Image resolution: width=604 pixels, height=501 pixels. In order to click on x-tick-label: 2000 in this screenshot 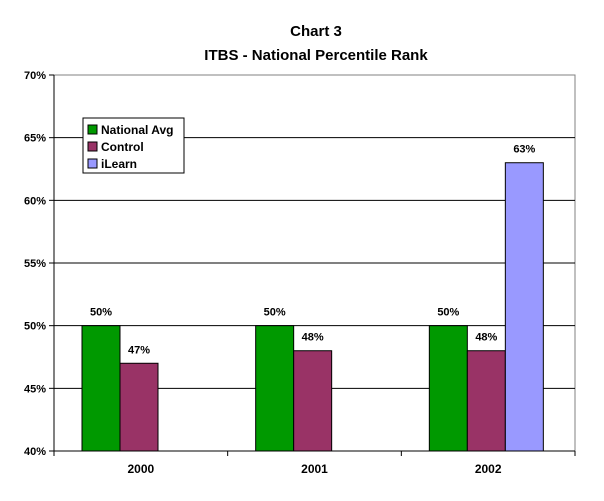, I will do `click(140, 469)`.